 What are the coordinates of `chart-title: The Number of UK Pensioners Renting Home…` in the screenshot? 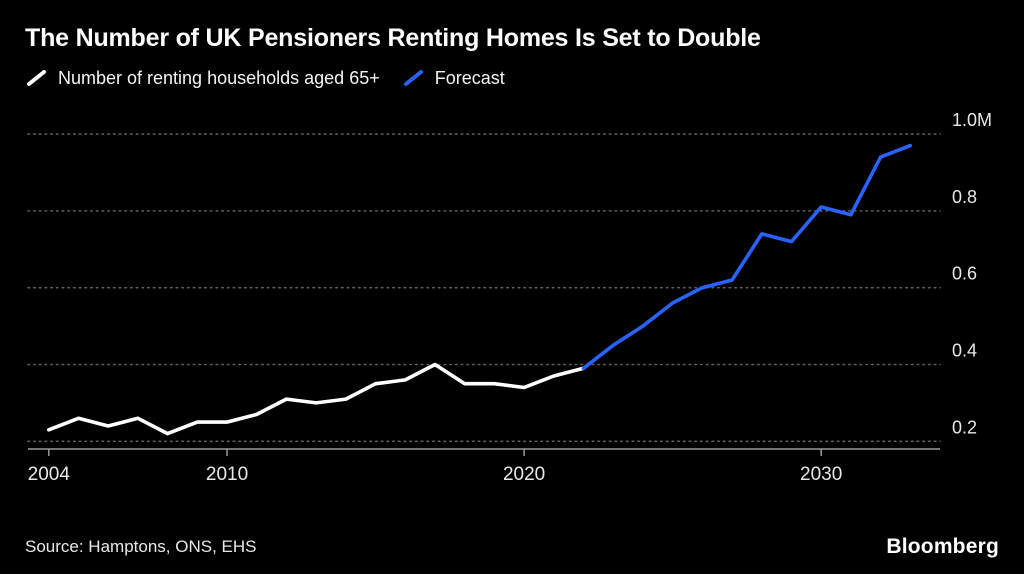 It's located at (393, 38).